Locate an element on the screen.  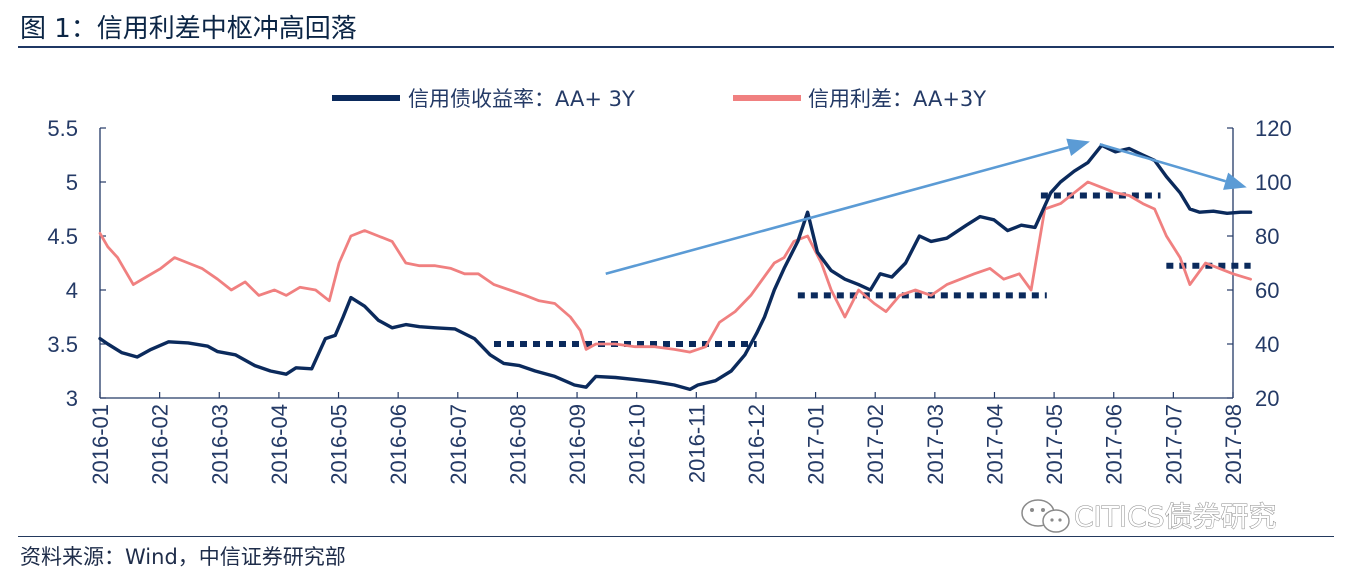
trend-arrows is located at coordinates (926, 207).